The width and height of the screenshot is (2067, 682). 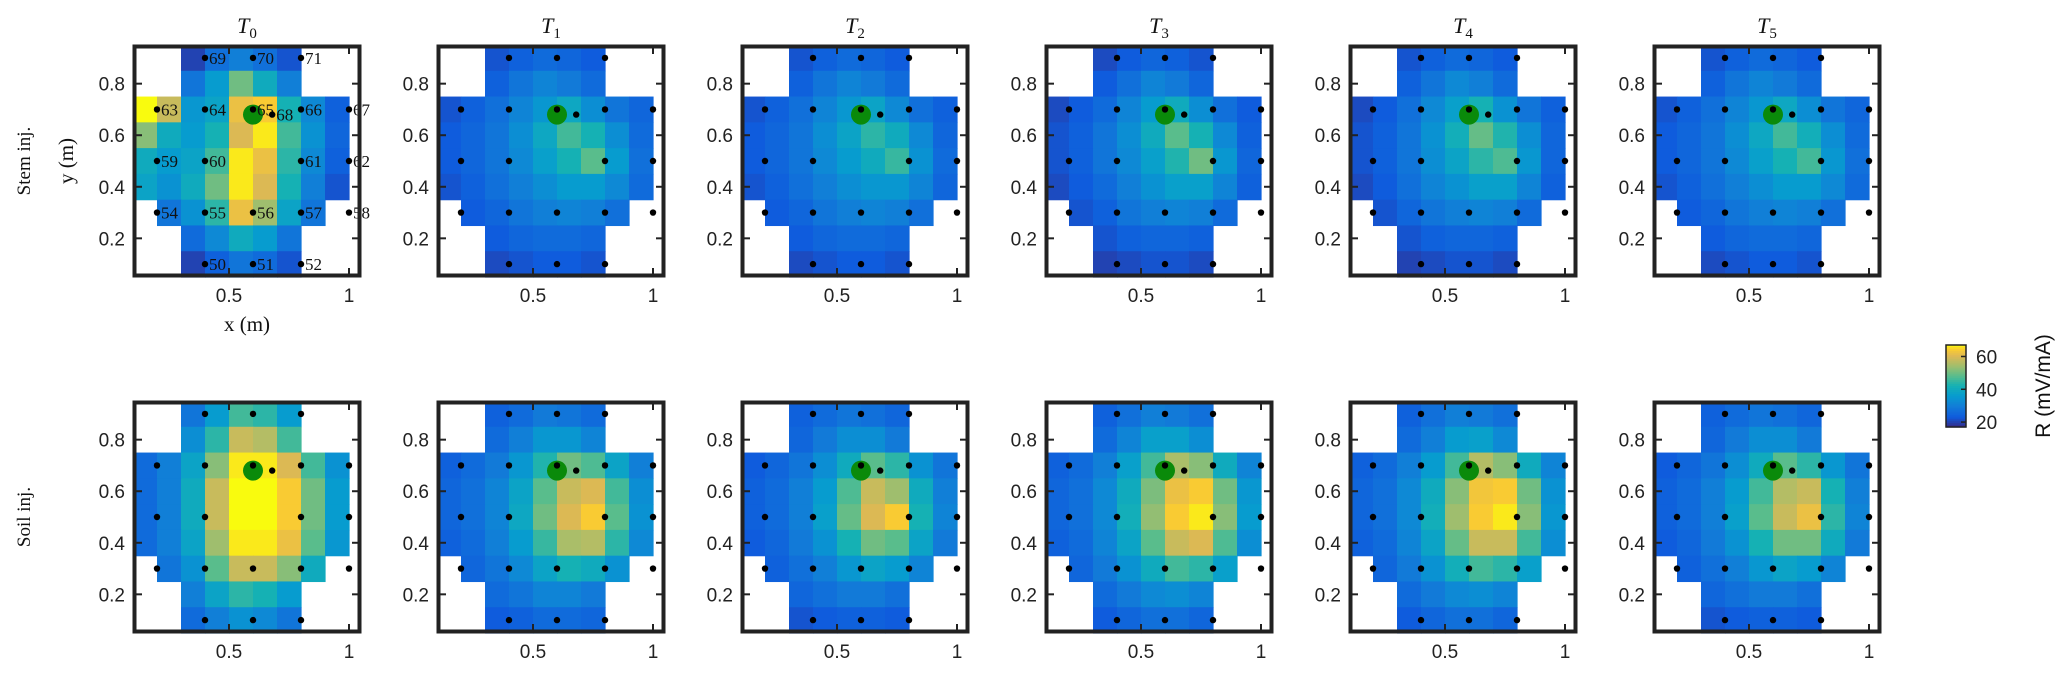 I want to click on electrode-label: 66, so click(x=313, y=109).